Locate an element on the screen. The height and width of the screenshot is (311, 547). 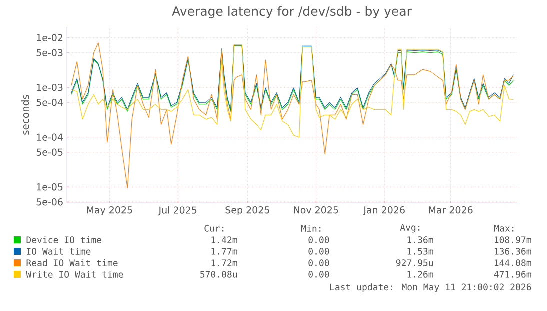
text: 108.97m is located at coordinates (513, 240).